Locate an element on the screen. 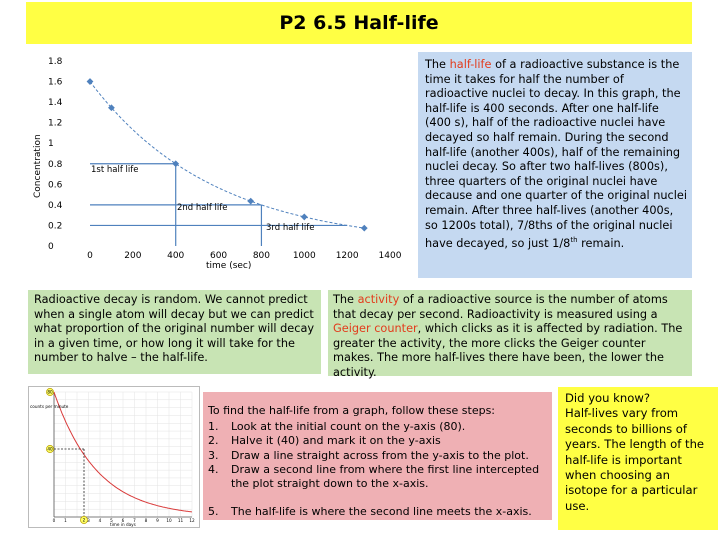  half-life-superscript: th is located at coordinates (574, 240).